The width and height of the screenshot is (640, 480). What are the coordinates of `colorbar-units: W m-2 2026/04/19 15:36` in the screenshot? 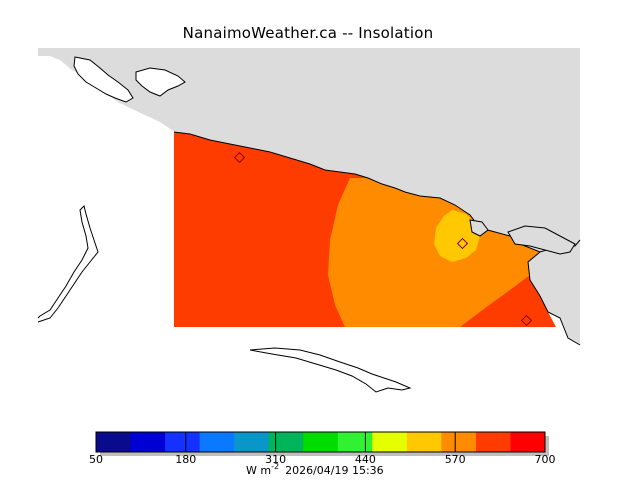 It's located at (315, 469).